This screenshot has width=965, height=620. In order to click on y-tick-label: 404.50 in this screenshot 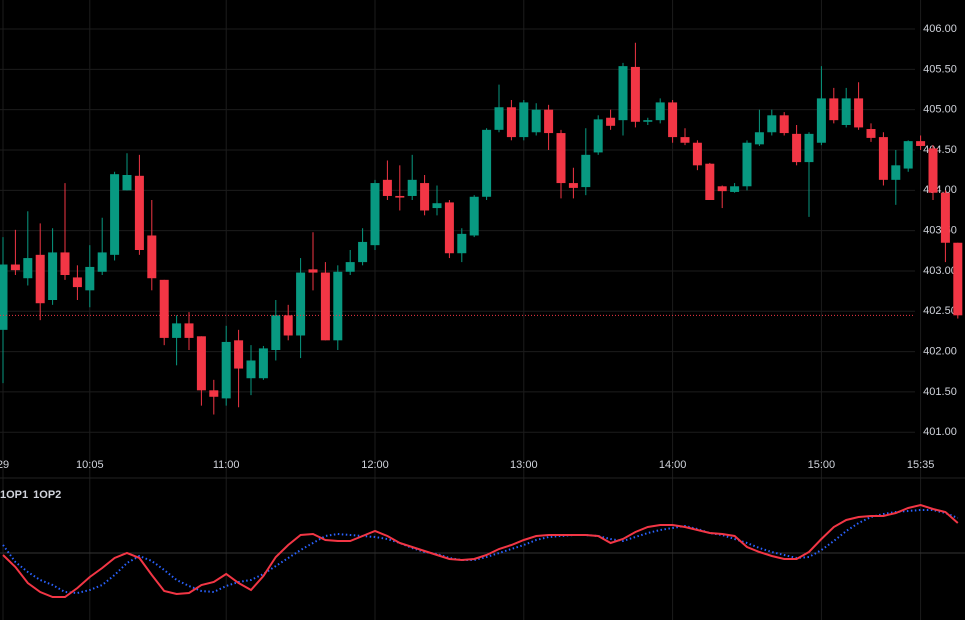, I will do `click(940, 150)`.